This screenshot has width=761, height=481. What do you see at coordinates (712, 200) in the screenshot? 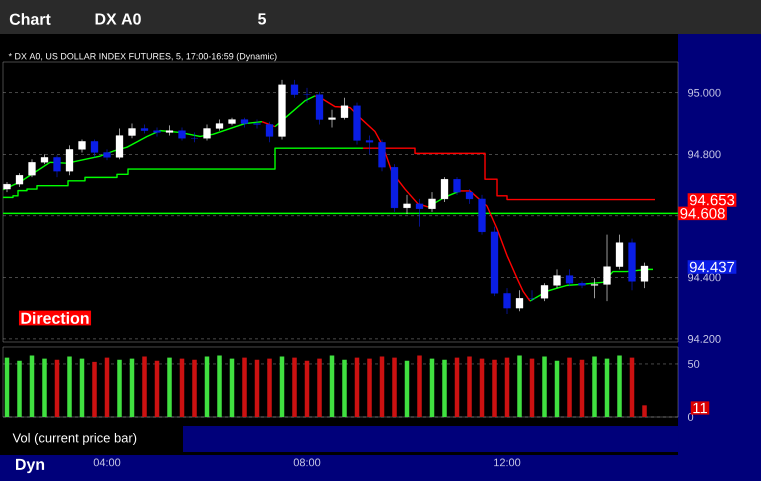
I see `text: 94.653` at bounding box center [712, 200].